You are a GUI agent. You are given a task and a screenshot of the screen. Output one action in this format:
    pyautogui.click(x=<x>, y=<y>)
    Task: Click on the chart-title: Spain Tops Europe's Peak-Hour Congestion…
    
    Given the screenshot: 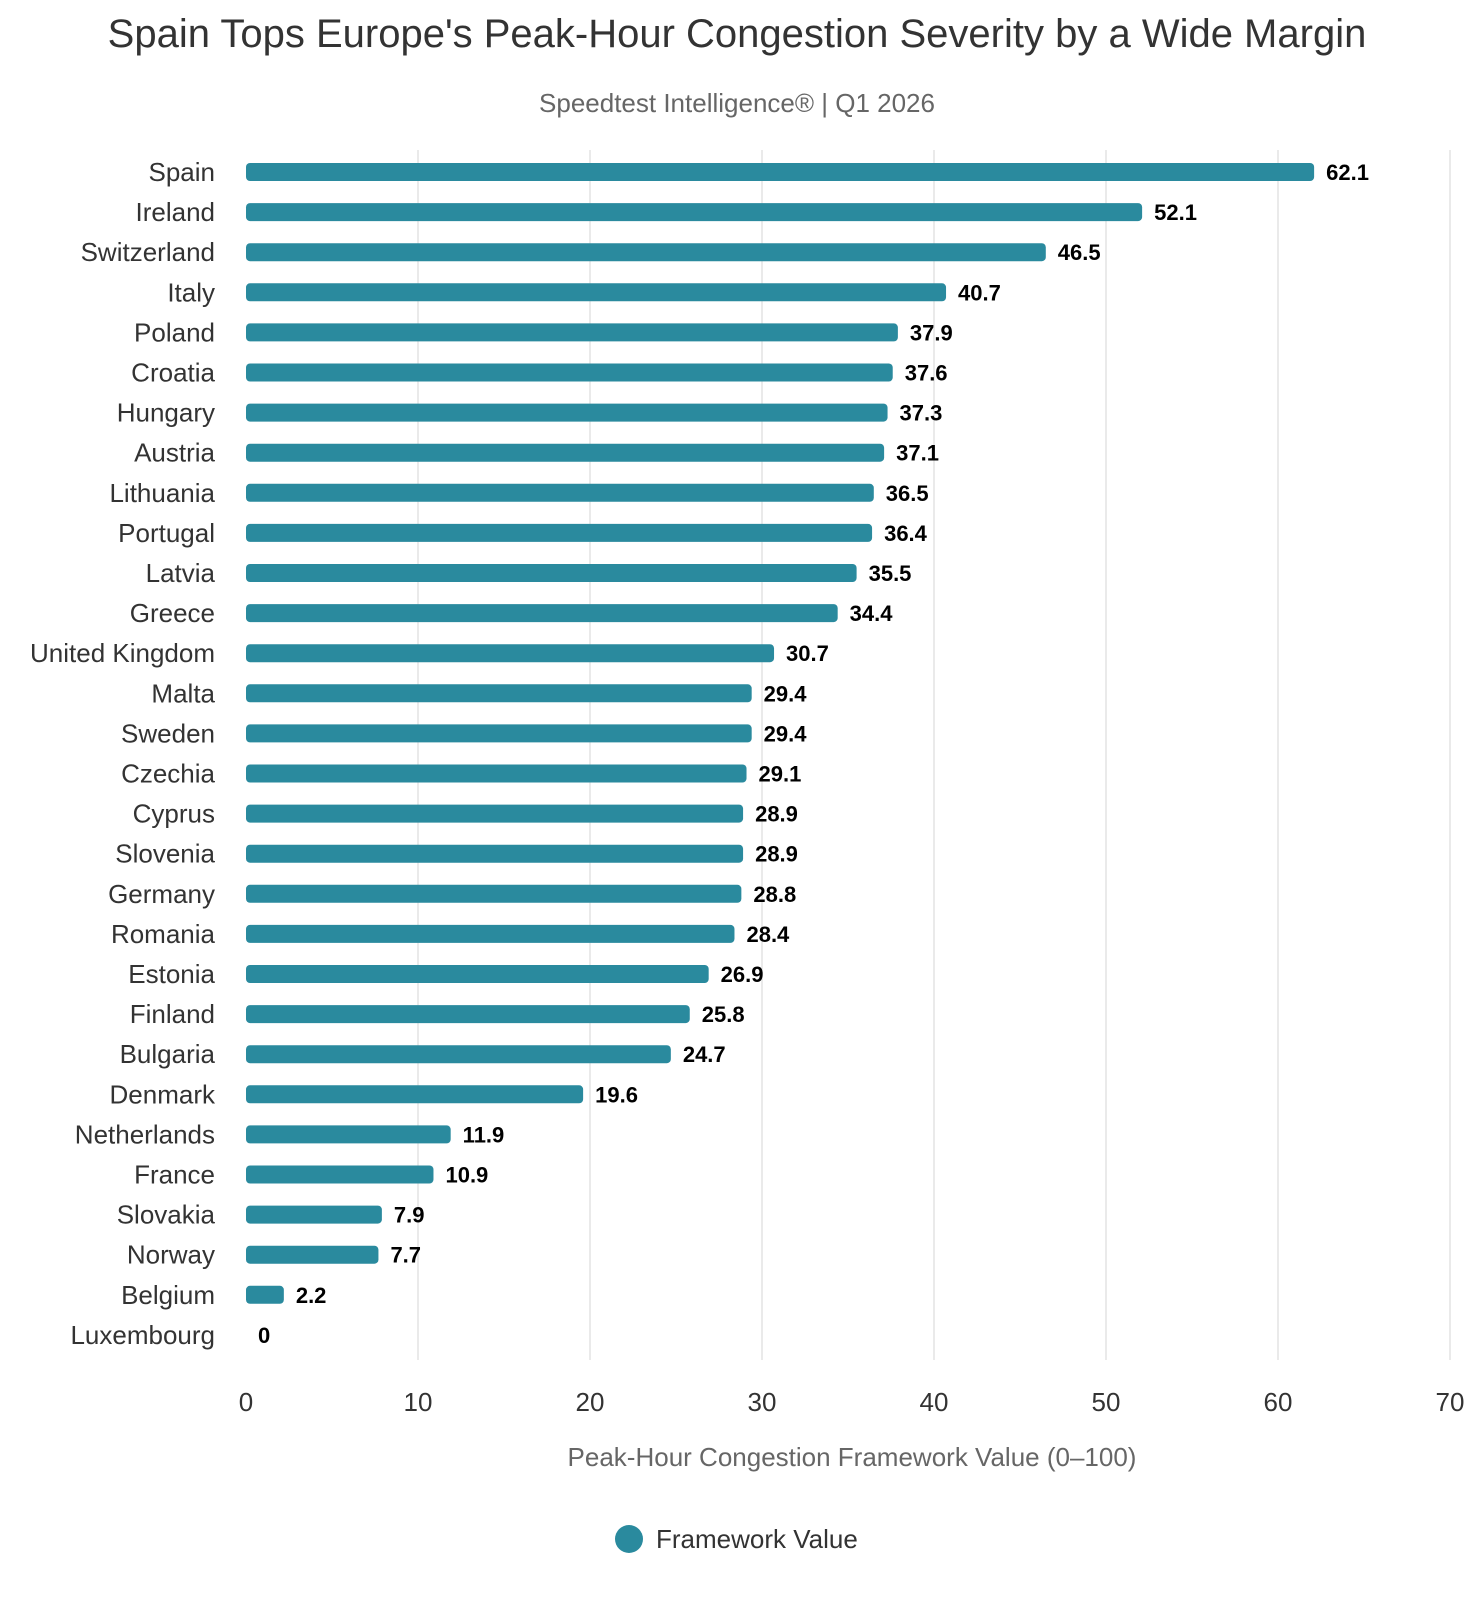 What is the action you would take?
    pyautogui.click(x=737, y=34)
    